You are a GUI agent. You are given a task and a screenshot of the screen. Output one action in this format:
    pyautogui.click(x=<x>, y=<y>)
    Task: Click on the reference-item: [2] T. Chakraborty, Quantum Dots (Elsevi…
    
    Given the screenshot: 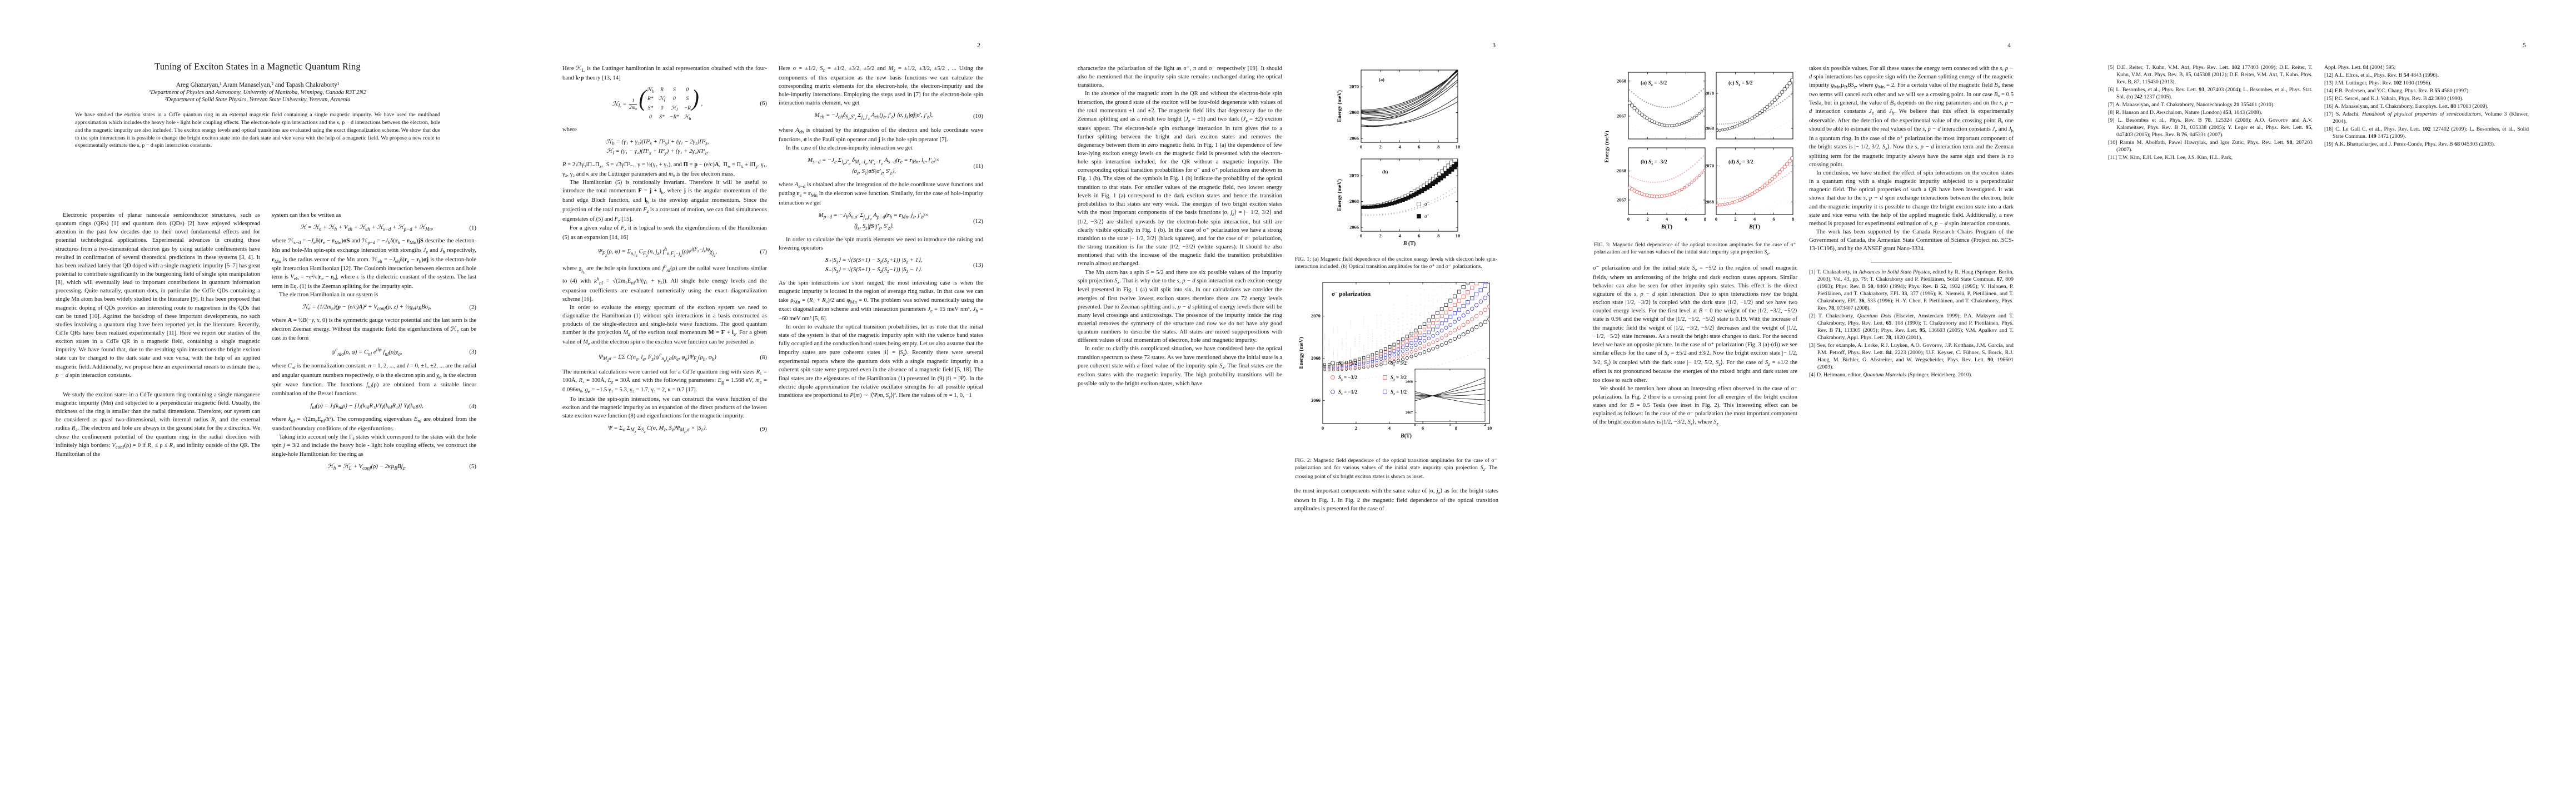 What is the action you would take?
    pyautogui.click(x=1911, y=328)
    